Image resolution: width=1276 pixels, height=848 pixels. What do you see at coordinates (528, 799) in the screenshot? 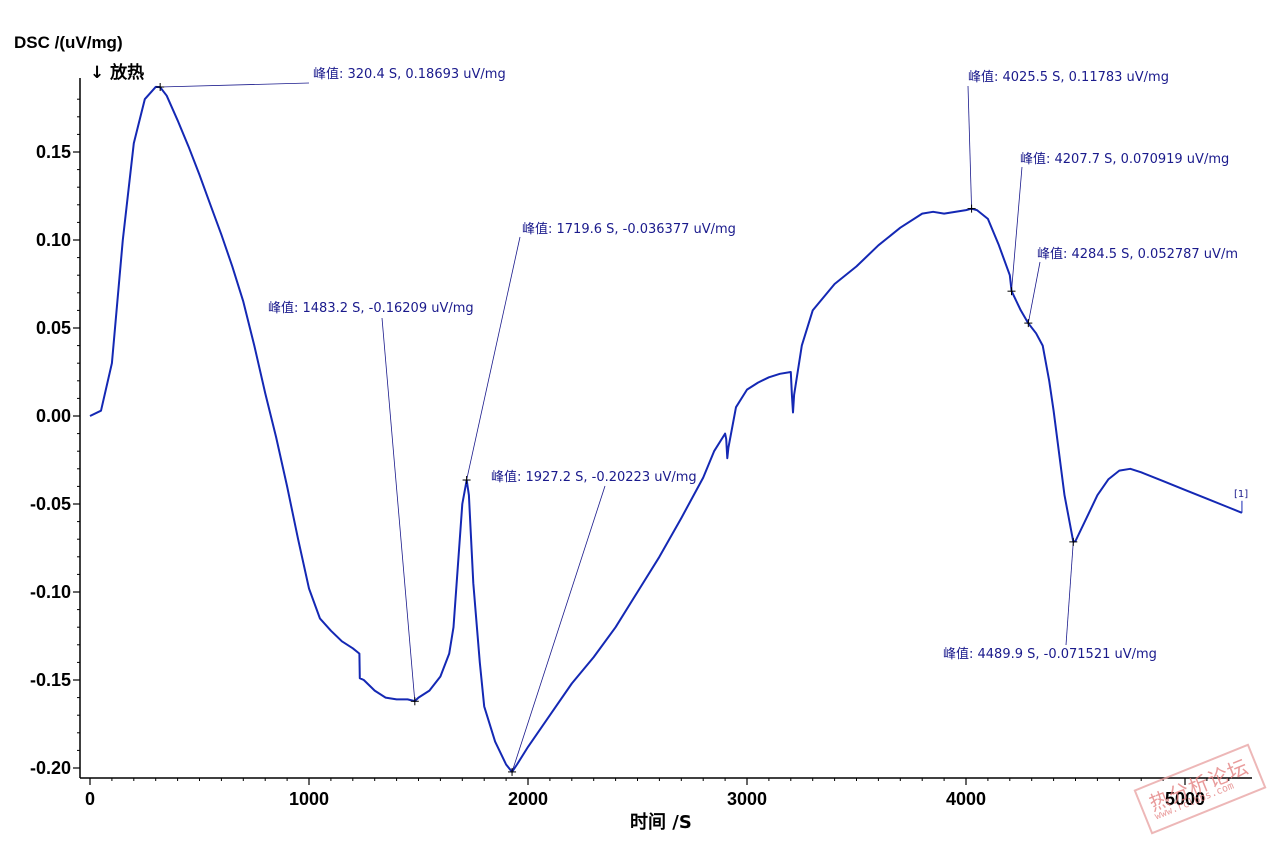
I see `x-tick-label: 2000` at bounding box center [528, 799].